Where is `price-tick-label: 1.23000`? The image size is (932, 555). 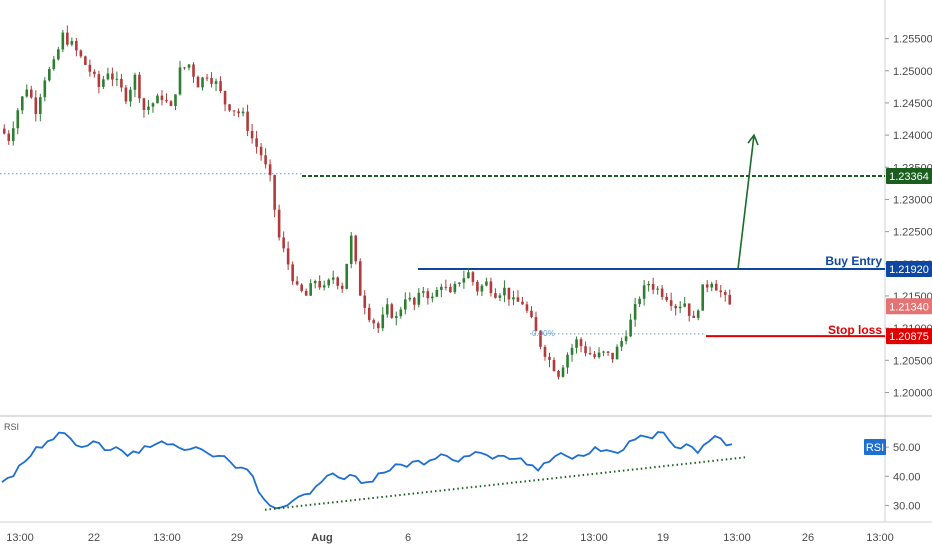
price-tick-label: 1.23000 is located at coordinates (912, 200).